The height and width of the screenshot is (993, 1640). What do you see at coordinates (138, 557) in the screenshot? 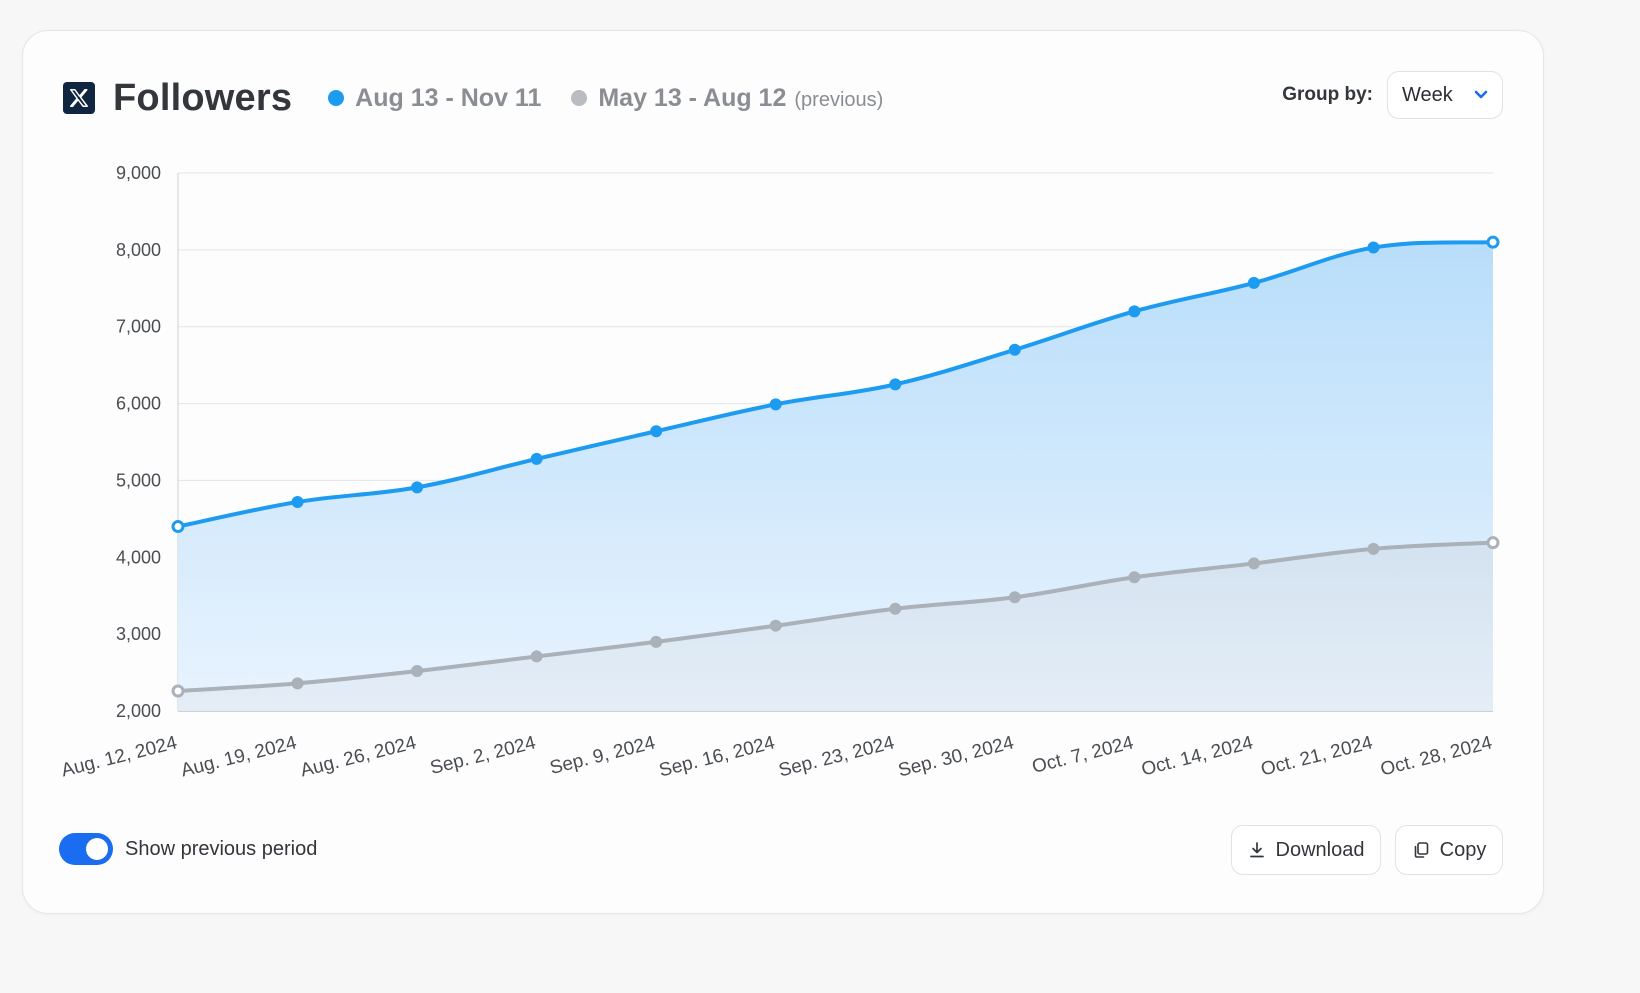
I see `y-tick-label: 4,000` at bounding box center [138, 557].